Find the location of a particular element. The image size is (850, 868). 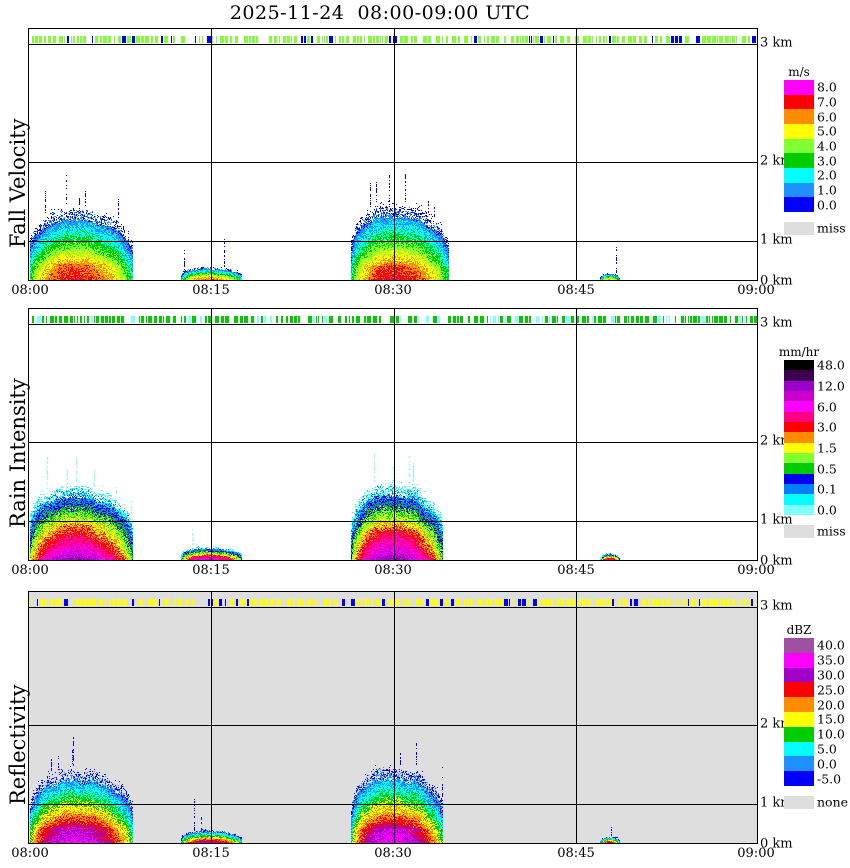

colorbar-tick-label: 1.5 is located at coordinates (827, 448).